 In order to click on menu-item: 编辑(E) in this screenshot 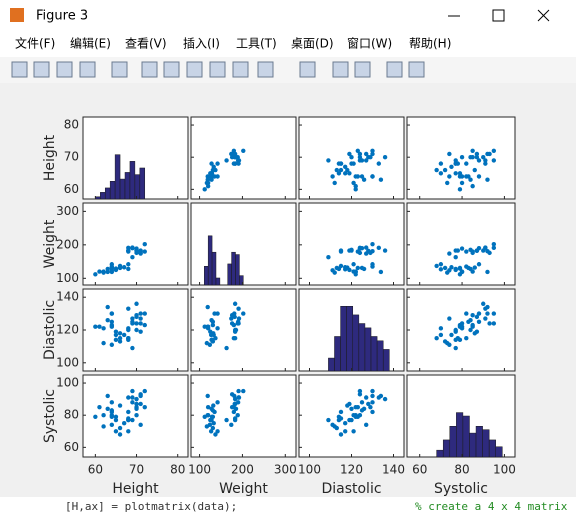, I will do `click(90, 43)`.